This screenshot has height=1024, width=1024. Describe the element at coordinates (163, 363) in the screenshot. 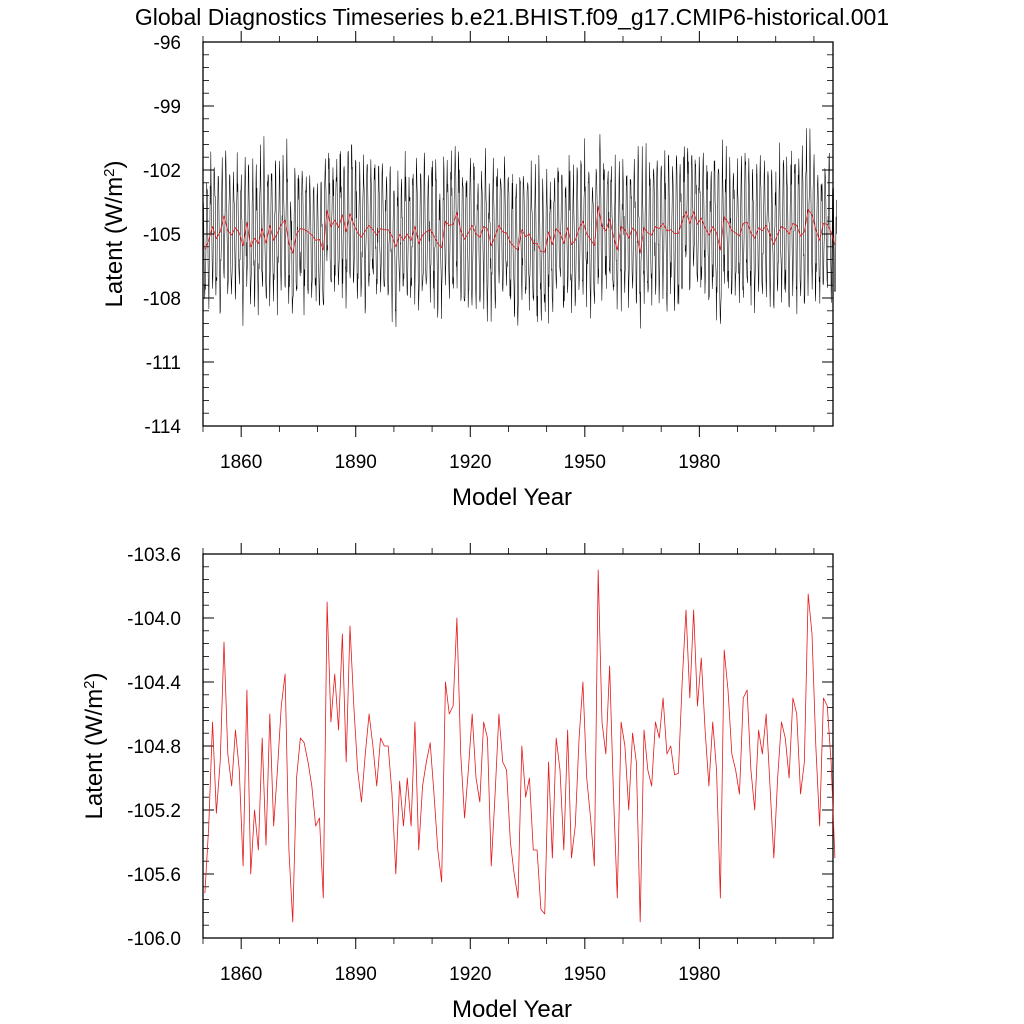

I see `y-tick-label: -111` at that location.